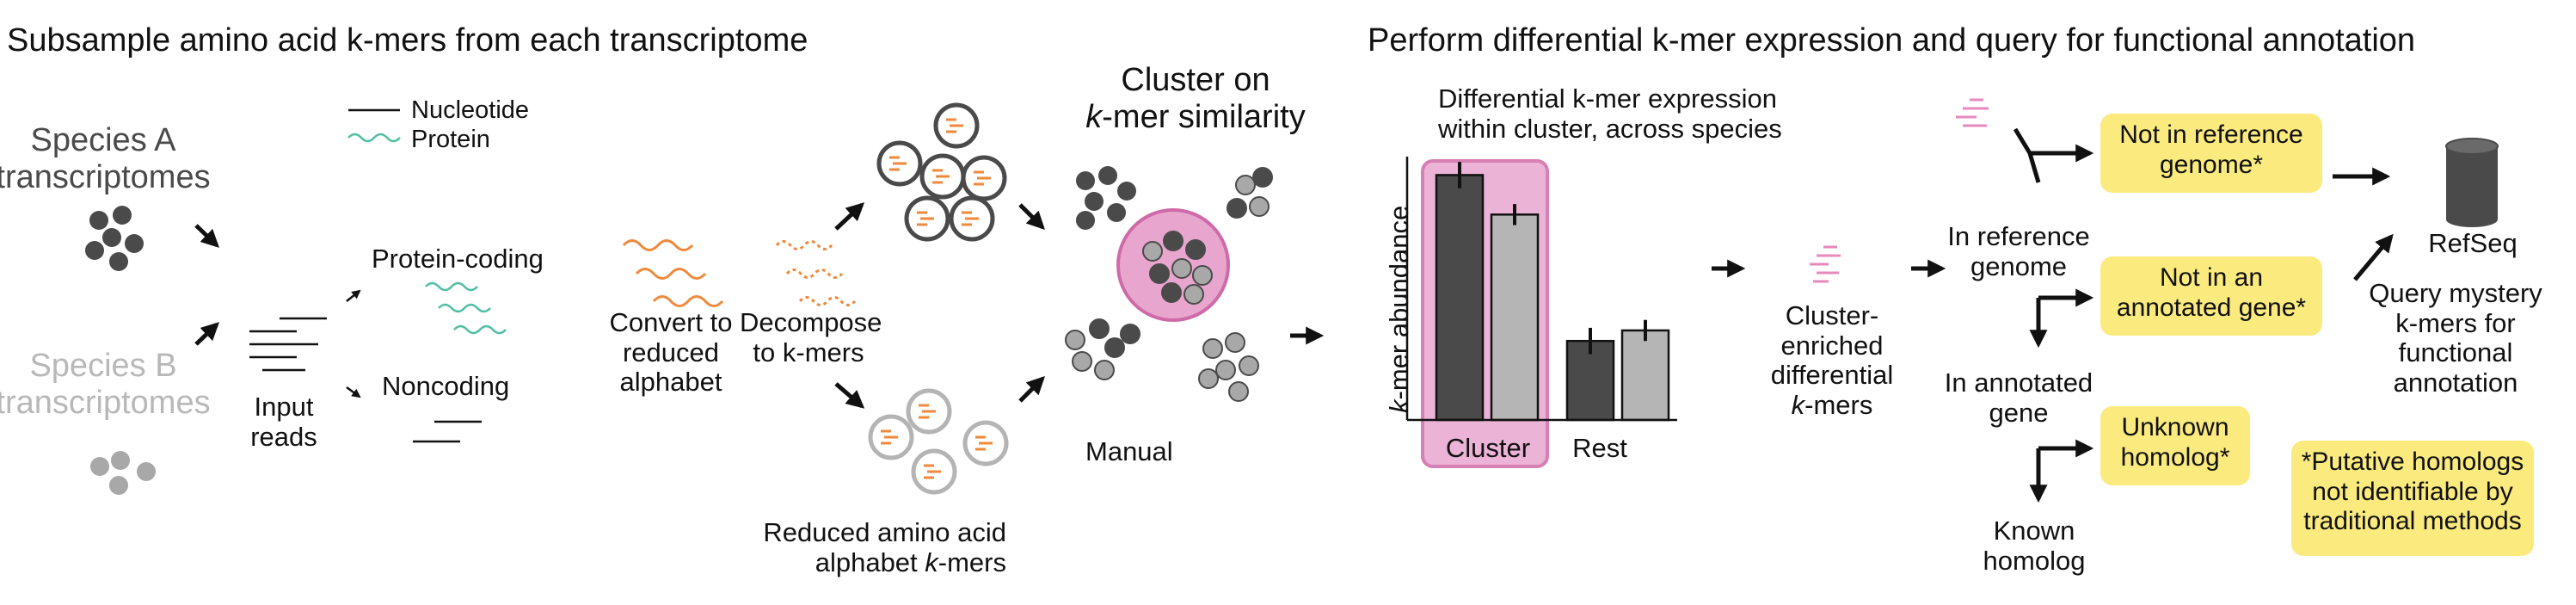  What do you see at coordinates (1195, 98) in the screenshot?
I see `cluster-title: Cluster on k-mer similarity` at bounding box center [1195, 98].